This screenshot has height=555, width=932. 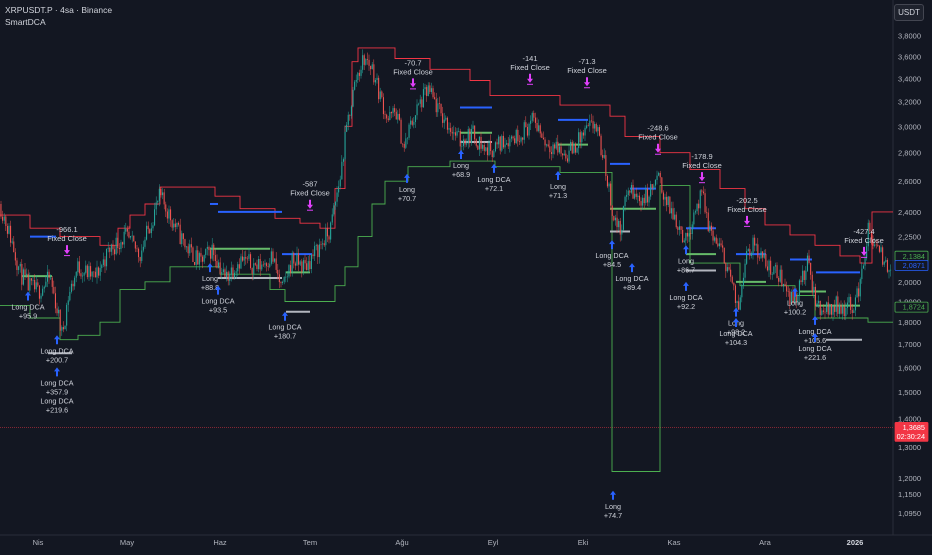 What do you see at coordinates (25, 22) in the screenshot?
I see `indicator-name: SmartDCA` at bounding box center [25, 22].